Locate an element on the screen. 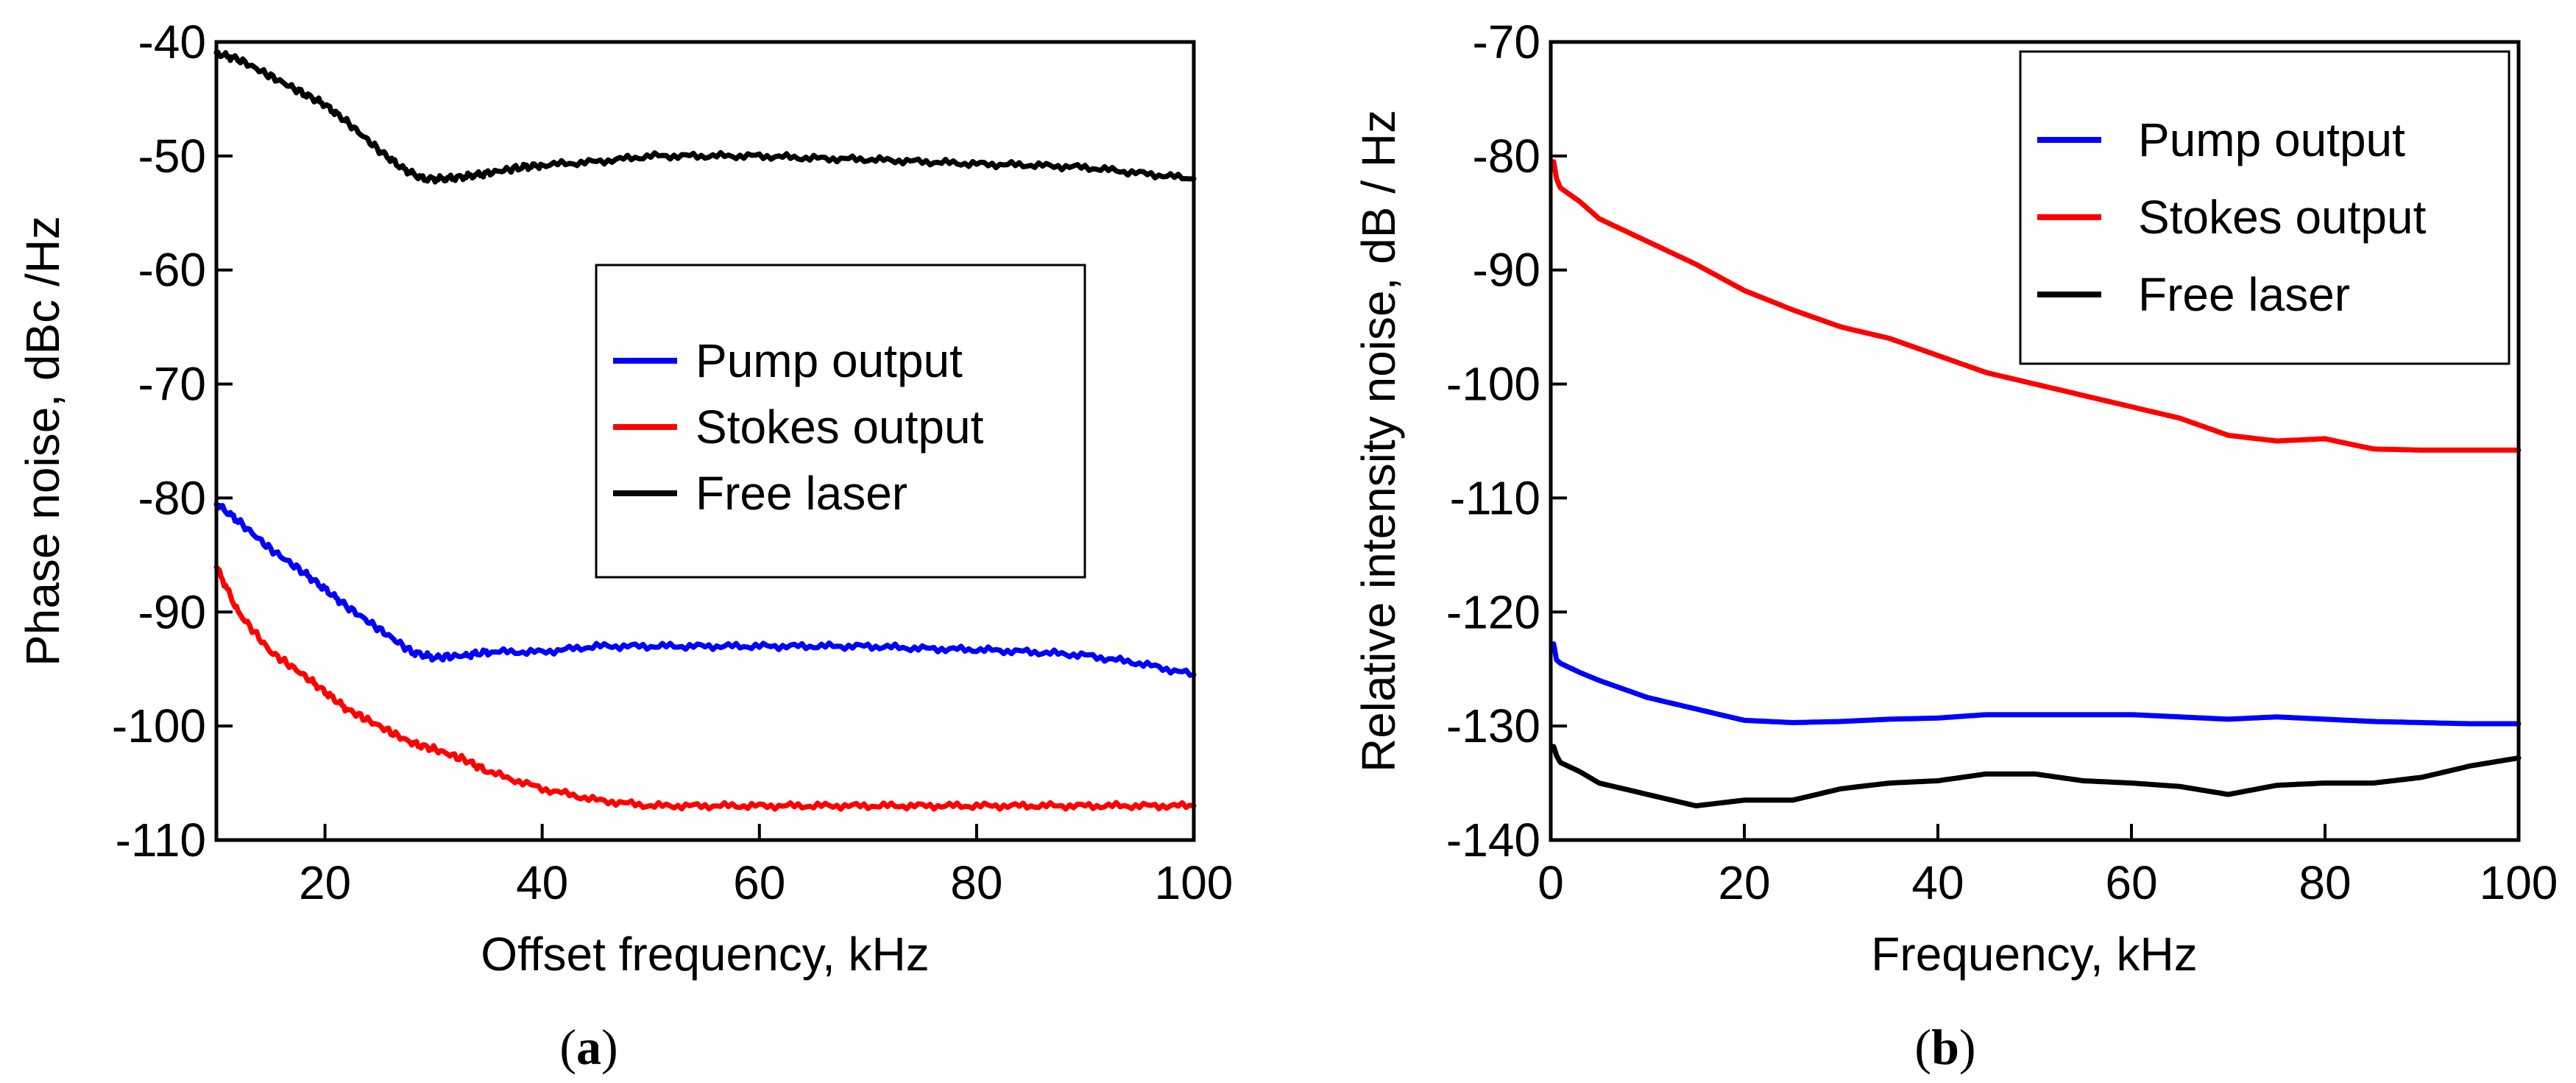 This screenshot has width=2576, height=1083. panel-a-caption-close: ) is located at coordinates (609, 1047).